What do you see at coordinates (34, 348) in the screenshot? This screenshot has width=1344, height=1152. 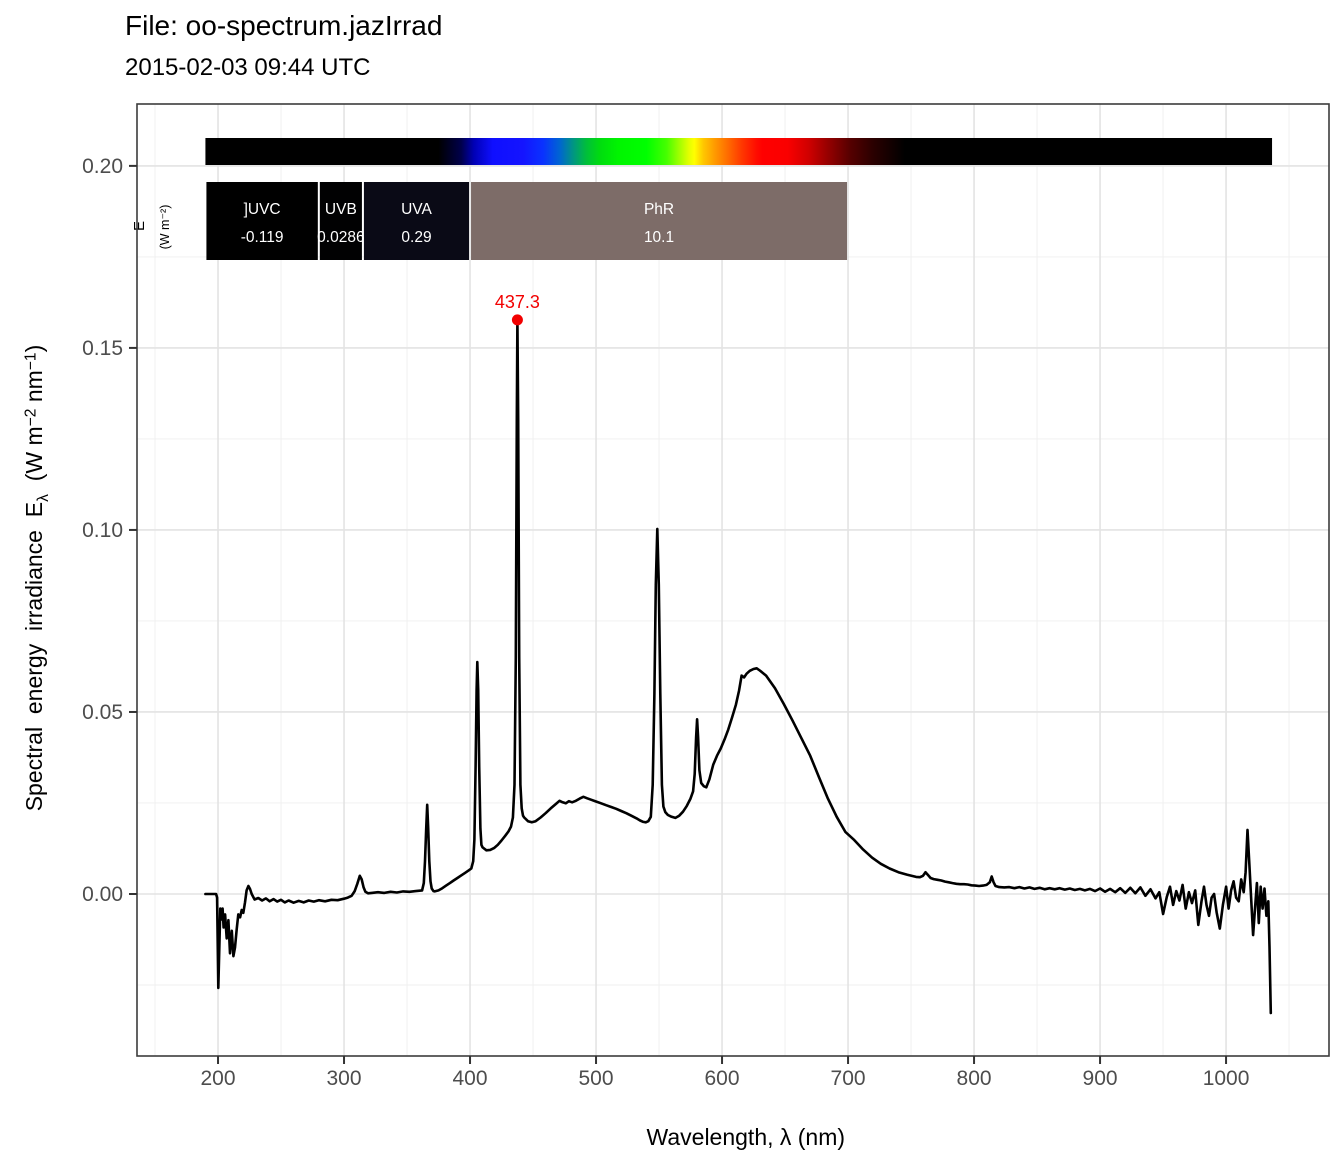 I see `y-title-unit3: )` at bounding box center [34, 348].